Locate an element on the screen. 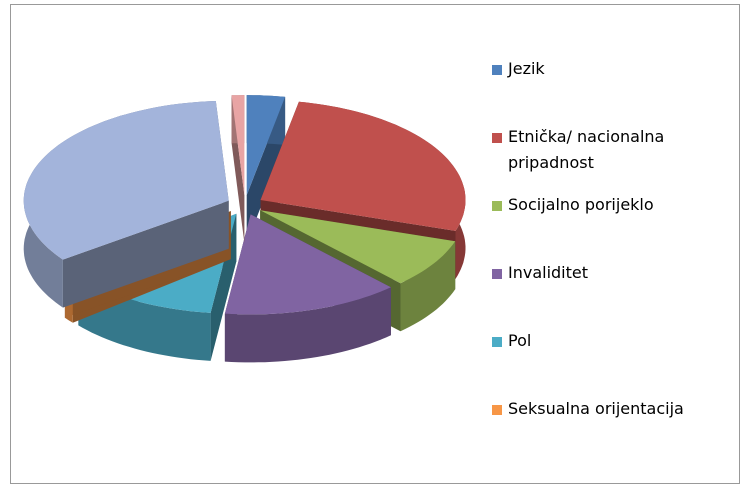 This screenshot has height=491, width=752. legend-item: Etnička/ nacionalna pripadnost is located at coordinates (600, 150).